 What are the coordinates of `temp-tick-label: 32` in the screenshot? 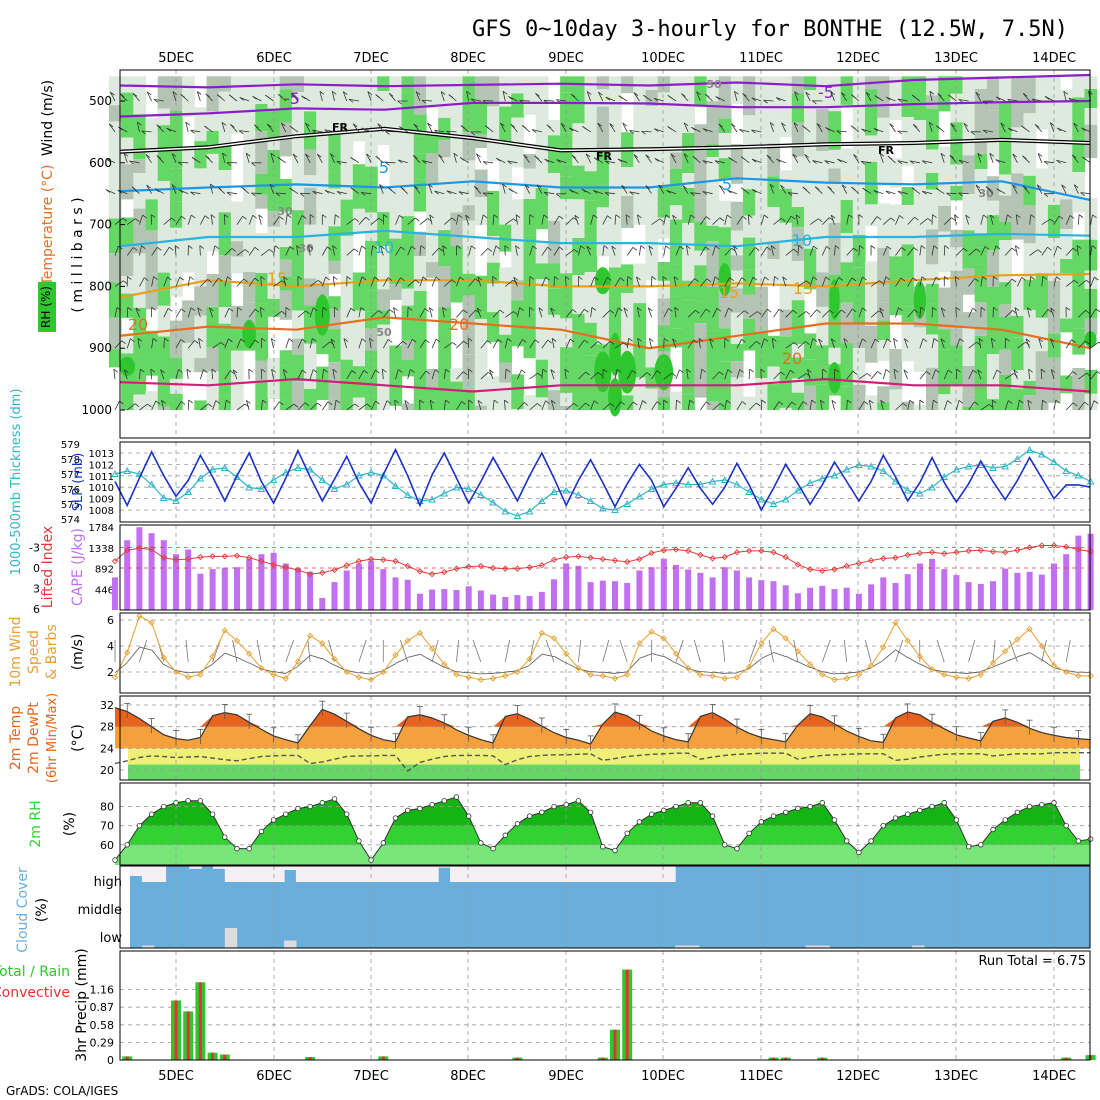 It's located at (107, 705).